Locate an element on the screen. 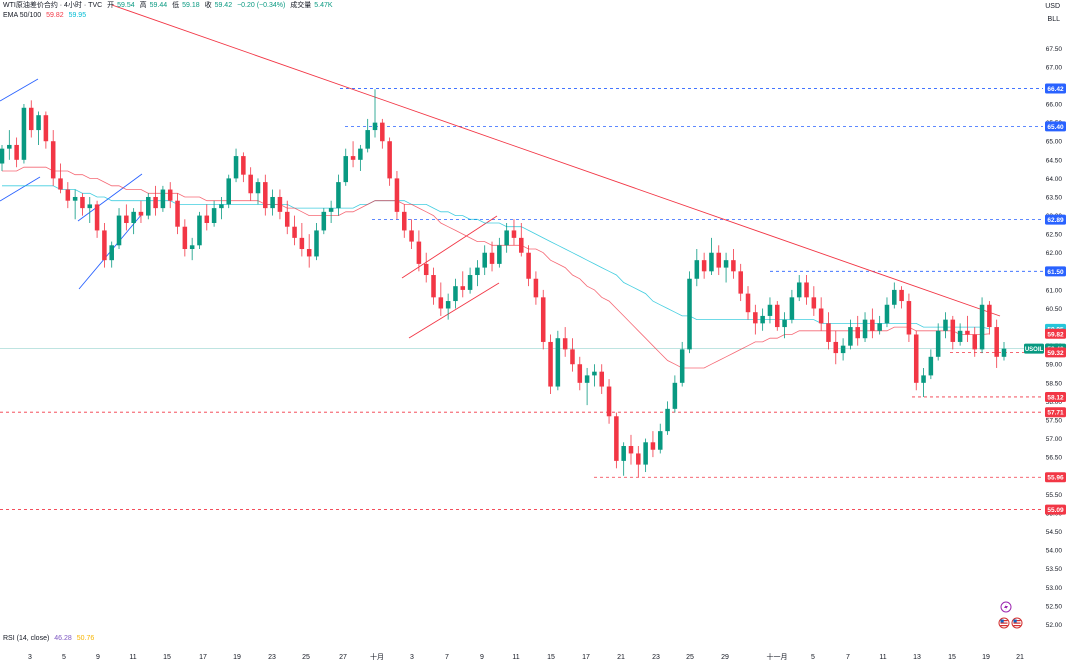  x-tick-label: 25 is located at coordinates (690, 657).